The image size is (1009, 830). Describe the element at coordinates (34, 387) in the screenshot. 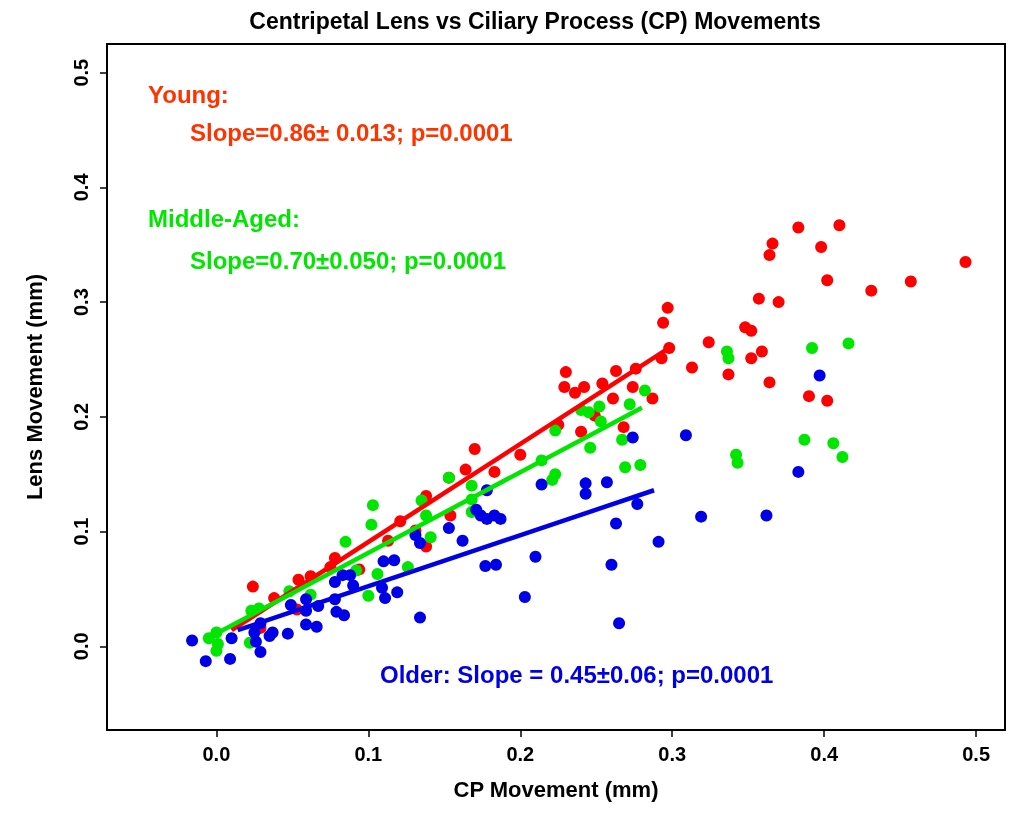

I see `y-axis-title: Lens Movement (mm)` at that location.